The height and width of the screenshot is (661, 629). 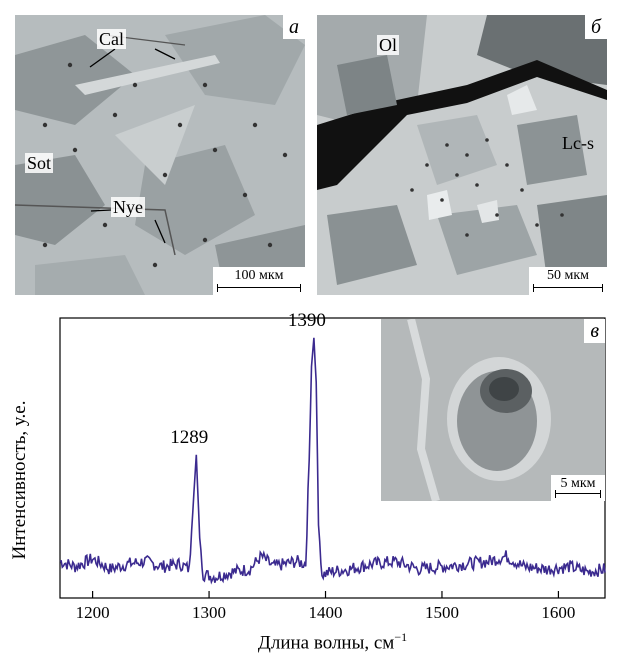 What do you see at coordinates (442, 612) in the screenshot?
I see `x-tick-label-1500: 1500` at bounding box center [442, 612].